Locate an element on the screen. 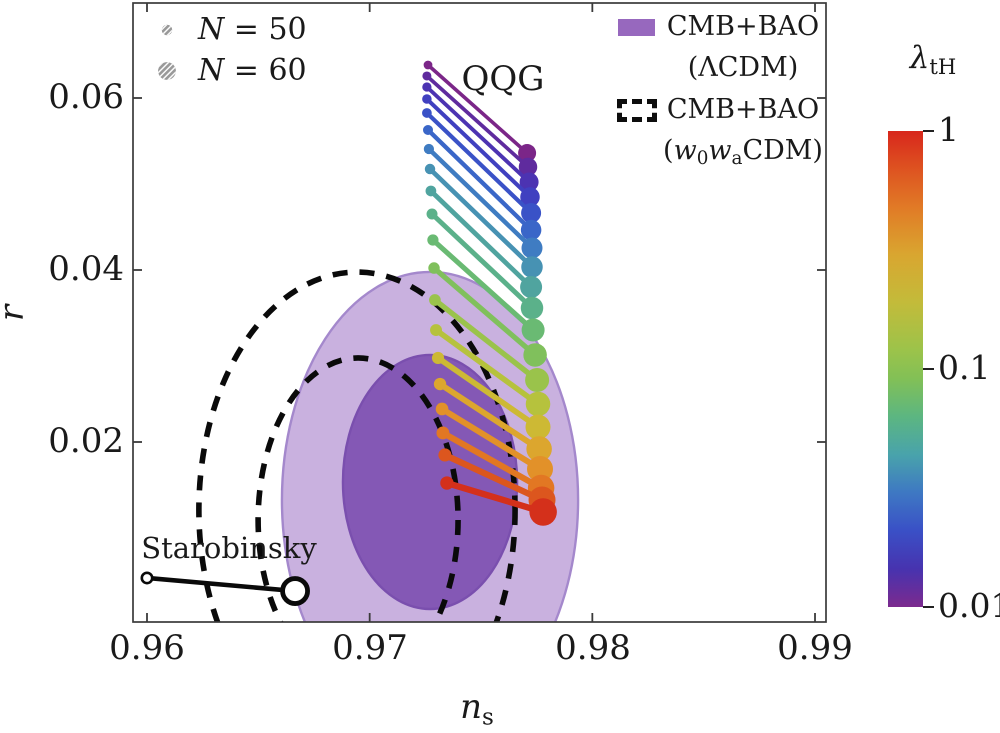  qqg-segment-lambda-0.07 is located at coordinates (484, 242).